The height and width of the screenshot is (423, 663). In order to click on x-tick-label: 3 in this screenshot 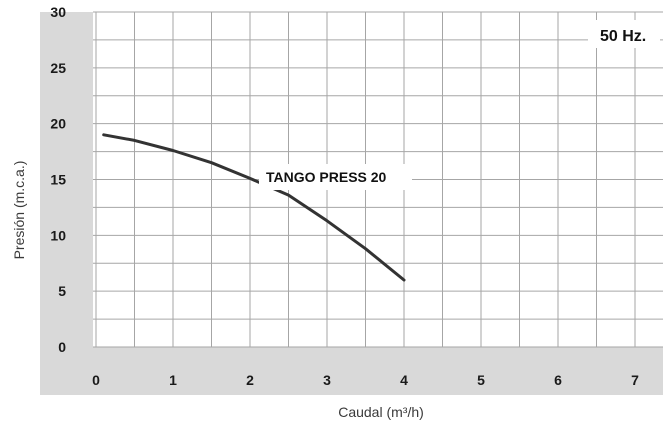, I will do `click(327, 380)`.